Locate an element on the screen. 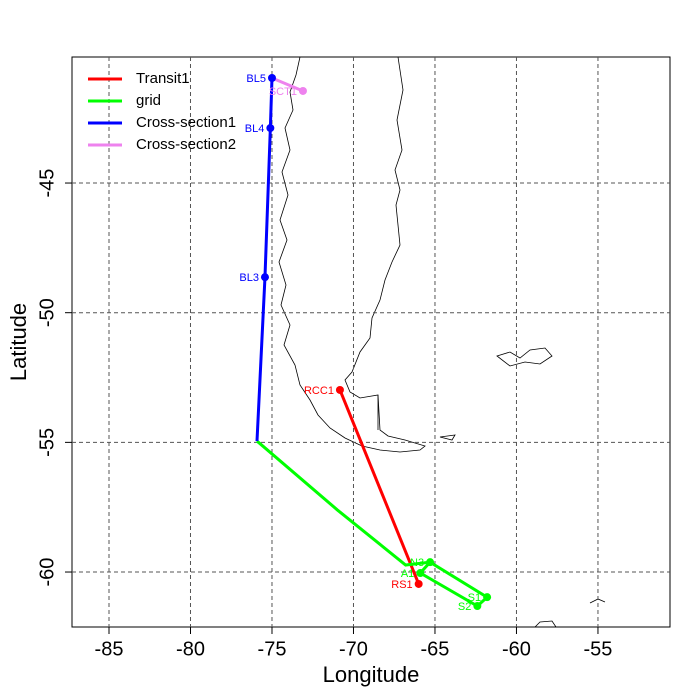  x-tick-label: -85 is located at coordinates (109, 649).